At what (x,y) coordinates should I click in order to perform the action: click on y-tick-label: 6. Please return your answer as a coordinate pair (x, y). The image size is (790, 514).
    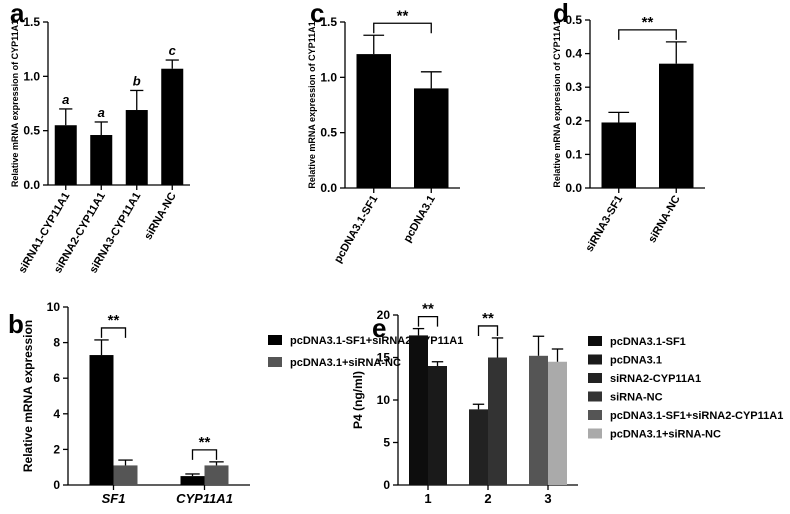
    Looking at the image, I should click on (56, 378).